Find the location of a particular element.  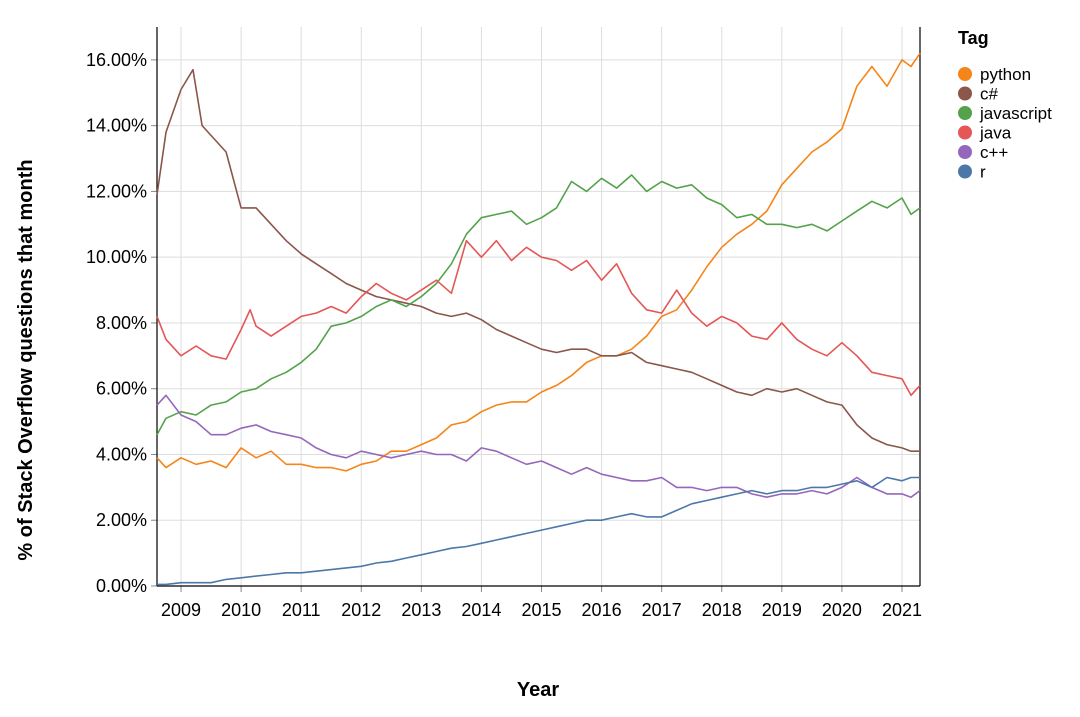

y-tick-label: 2.00% is located at coordinates (121, 520).